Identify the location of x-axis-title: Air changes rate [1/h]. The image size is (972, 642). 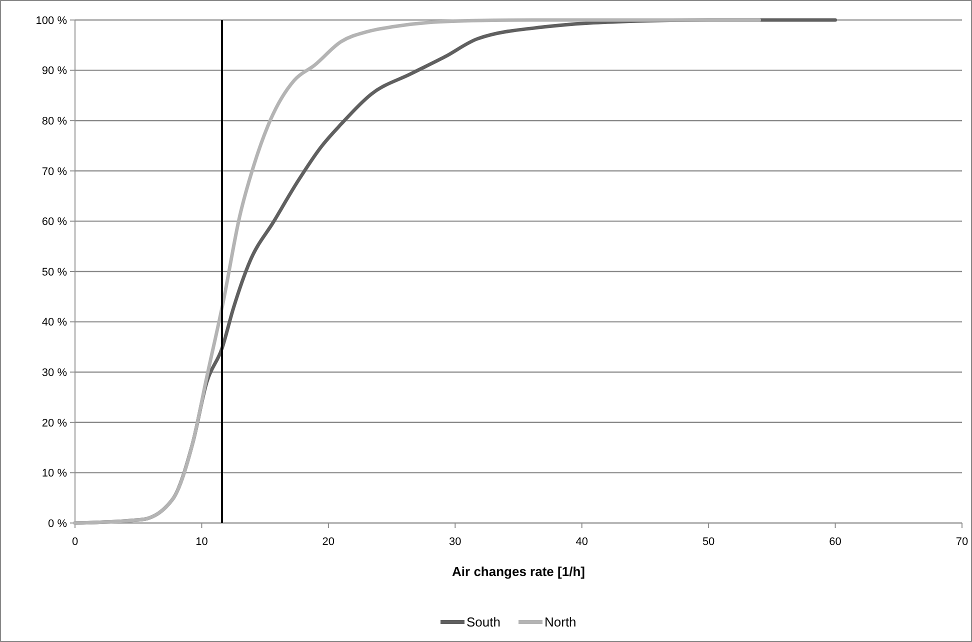
(518, 571).